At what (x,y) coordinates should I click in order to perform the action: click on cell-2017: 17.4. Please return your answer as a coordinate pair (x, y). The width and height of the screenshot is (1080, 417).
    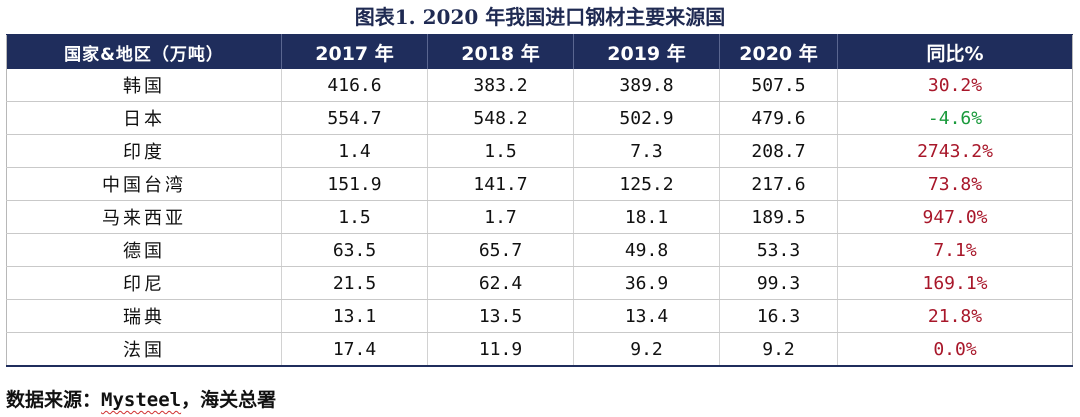
    Looking at the image, I should click on (354, 349).